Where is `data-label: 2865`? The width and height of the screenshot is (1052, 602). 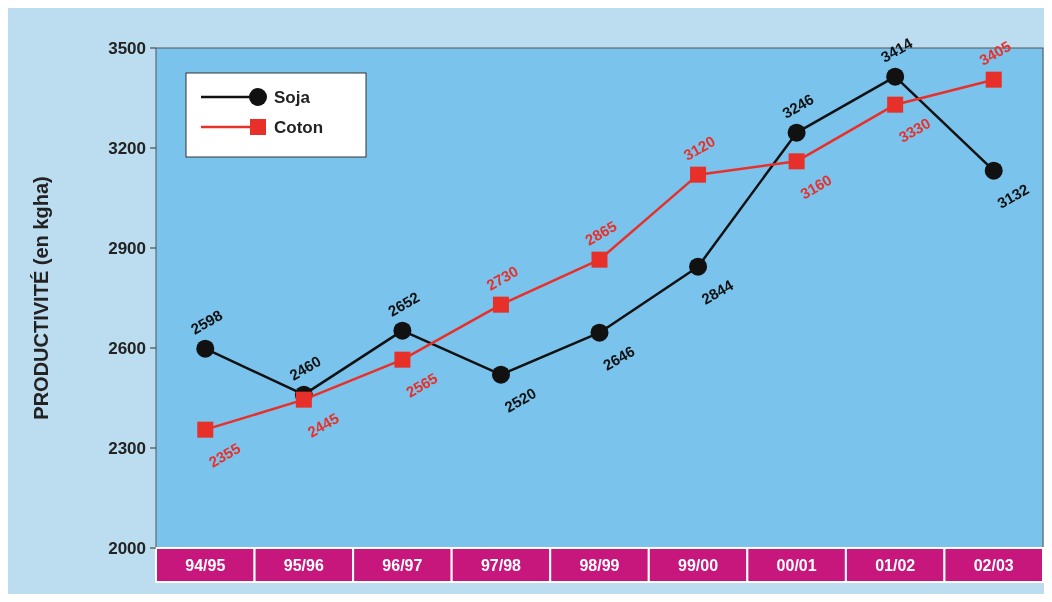 data-label: 2865 is located at coordinates (601, 233).